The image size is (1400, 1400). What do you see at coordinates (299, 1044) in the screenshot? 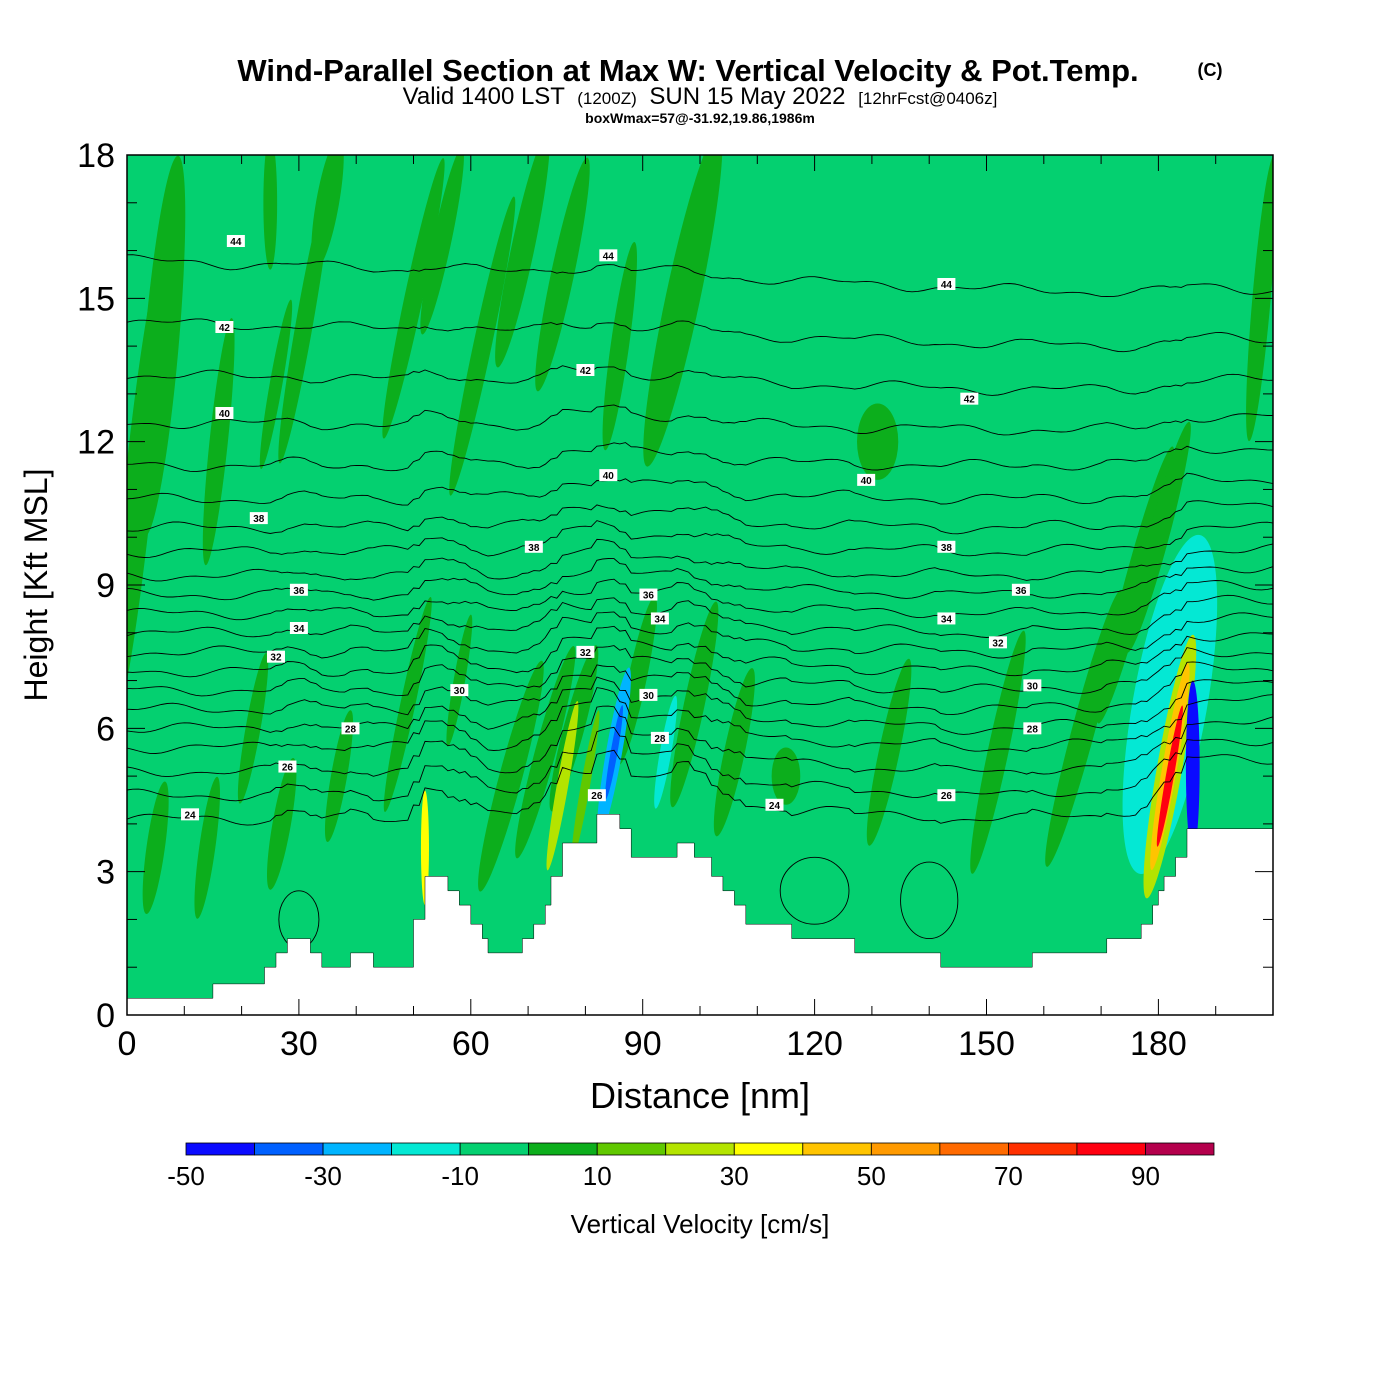
I see `x-tick-label: 30` at bounding box center [299, 1044].